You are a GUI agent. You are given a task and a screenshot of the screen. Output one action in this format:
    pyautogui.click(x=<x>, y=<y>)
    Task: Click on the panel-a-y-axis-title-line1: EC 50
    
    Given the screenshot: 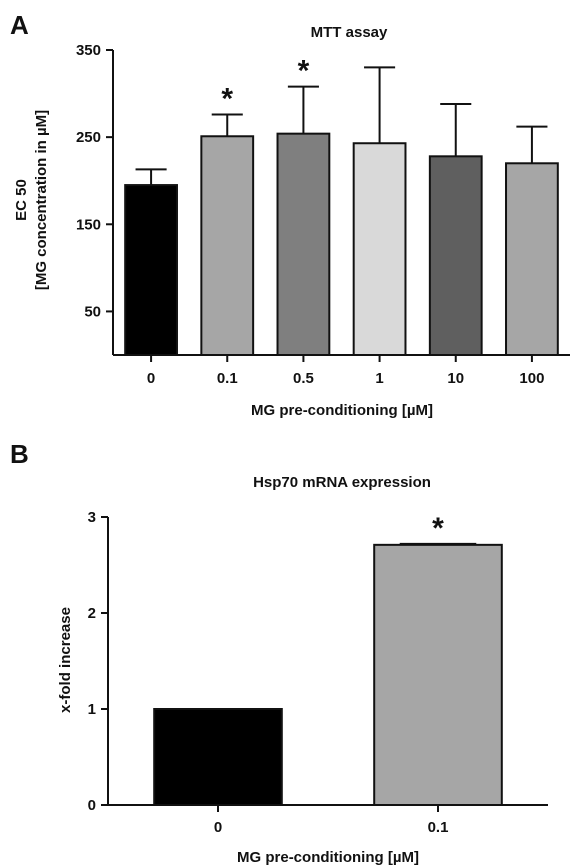 What is the action you would take?
    pyautogui.click(x=21, y=200)
    